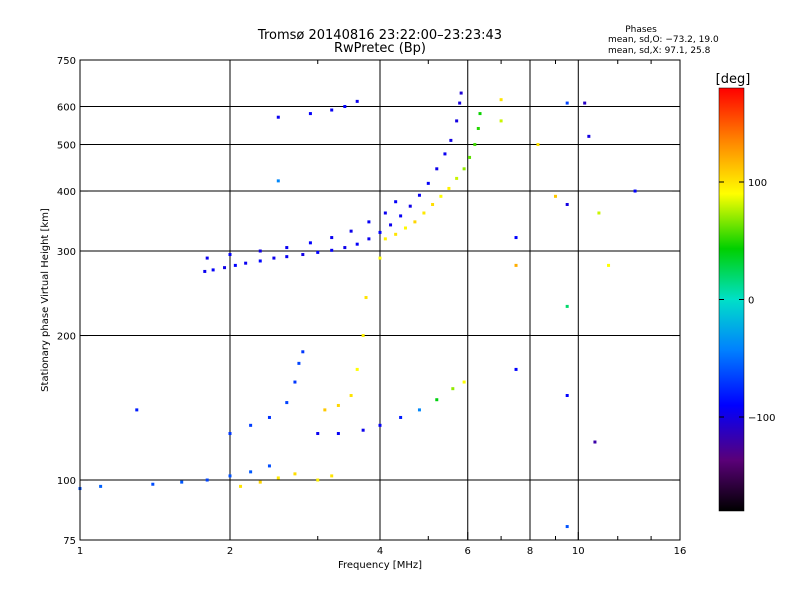 The image size is (800, 600). I want to click on chart-title: Tromsø 20140816 23:22:00–23:23:43, so click(379, 35).